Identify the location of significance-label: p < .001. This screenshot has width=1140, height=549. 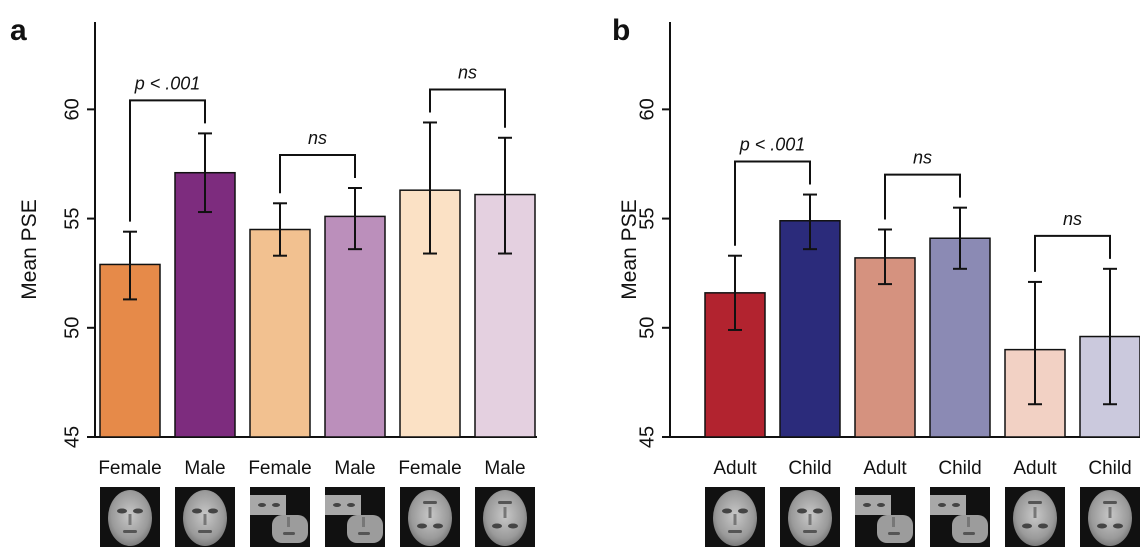
(772, 145).